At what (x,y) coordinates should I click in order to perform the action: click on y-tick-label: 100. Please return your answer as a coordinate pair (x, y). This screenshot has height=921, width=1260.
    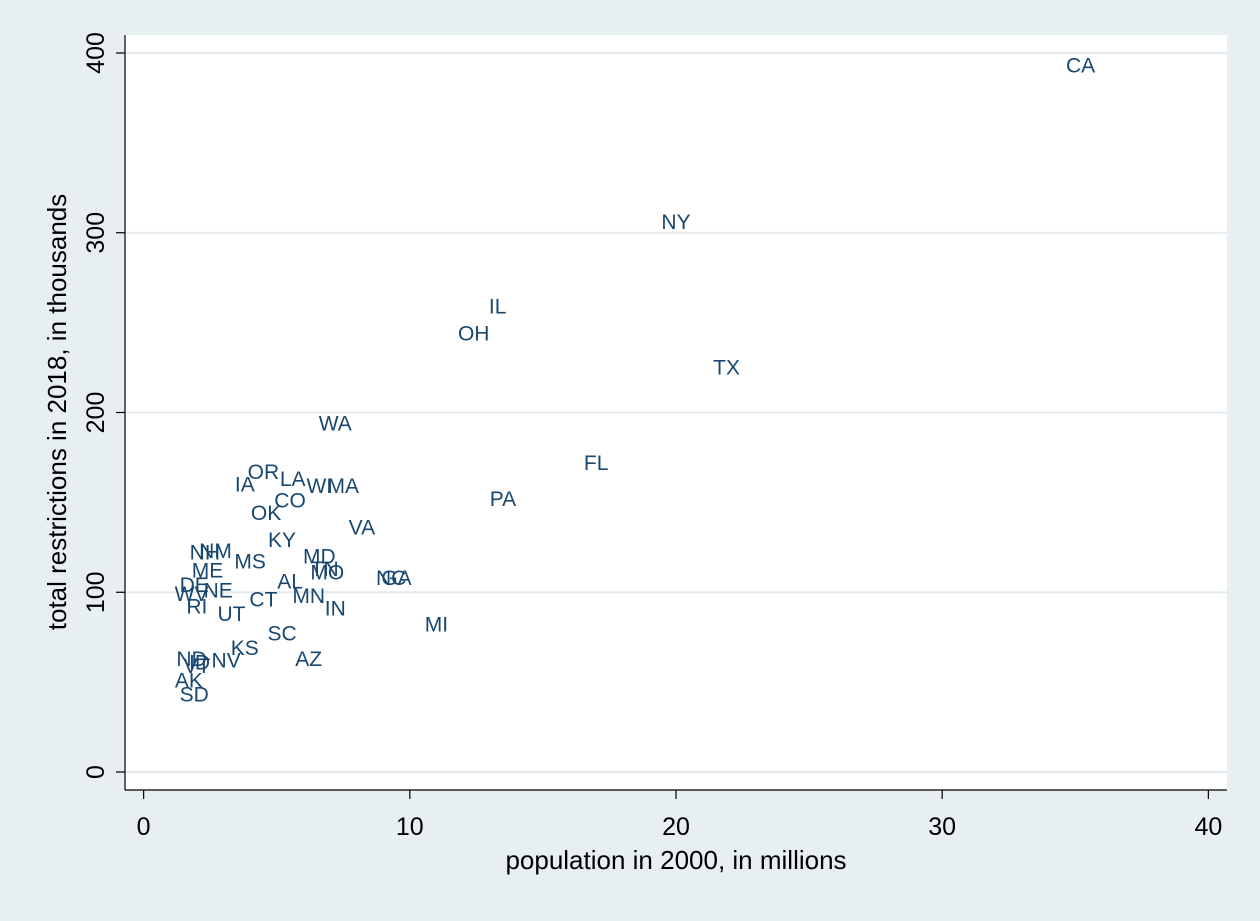
    Looking at the image, I should click on (96, 592).